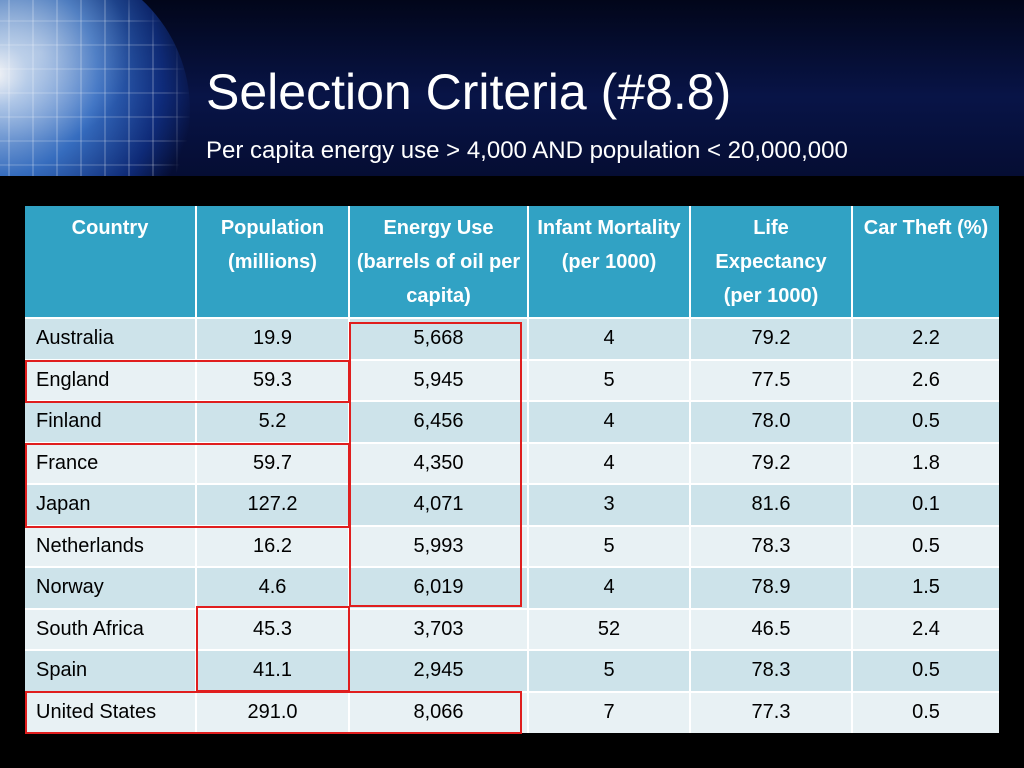  What do you see at coordinates (469, 92) in the screenshot?
I see `slide-title: Selection Criteria (#8.8)` at bounding box center [469, 92].